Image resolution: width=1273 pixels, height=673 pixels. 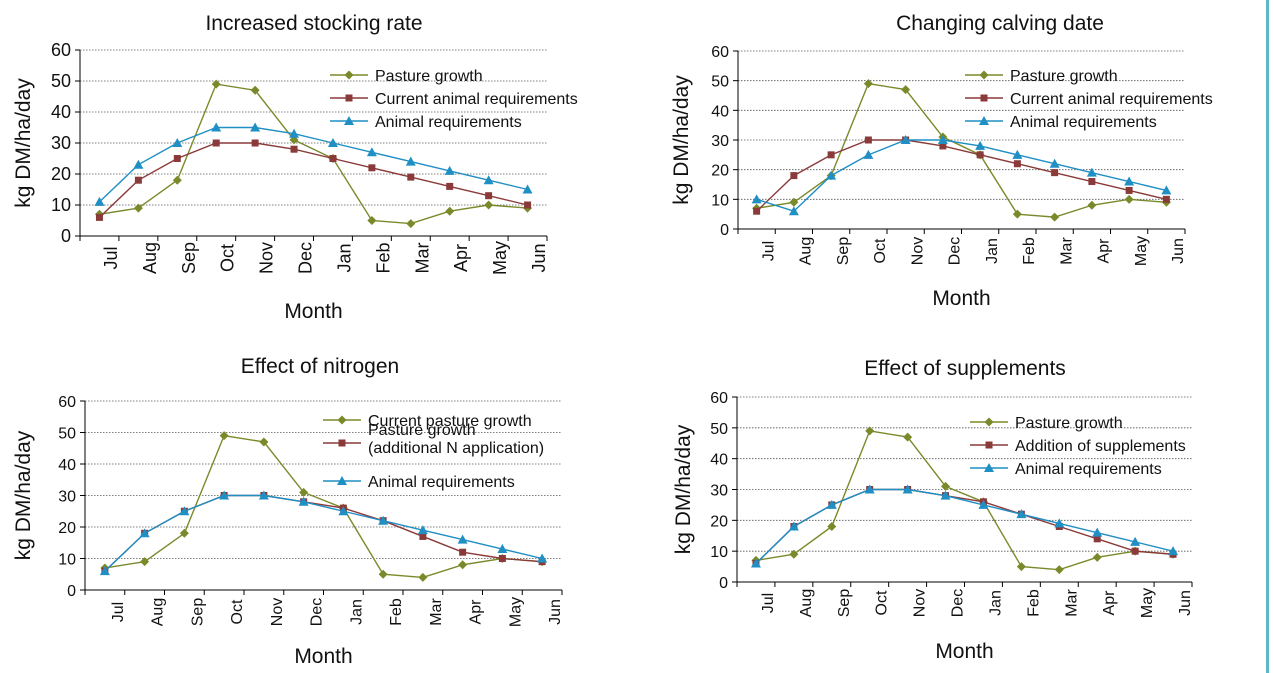 What do you see at coordinates (383, 257) in the screenshot?
I see `x-tick-label: Feb` at bounding box center [383, 257].